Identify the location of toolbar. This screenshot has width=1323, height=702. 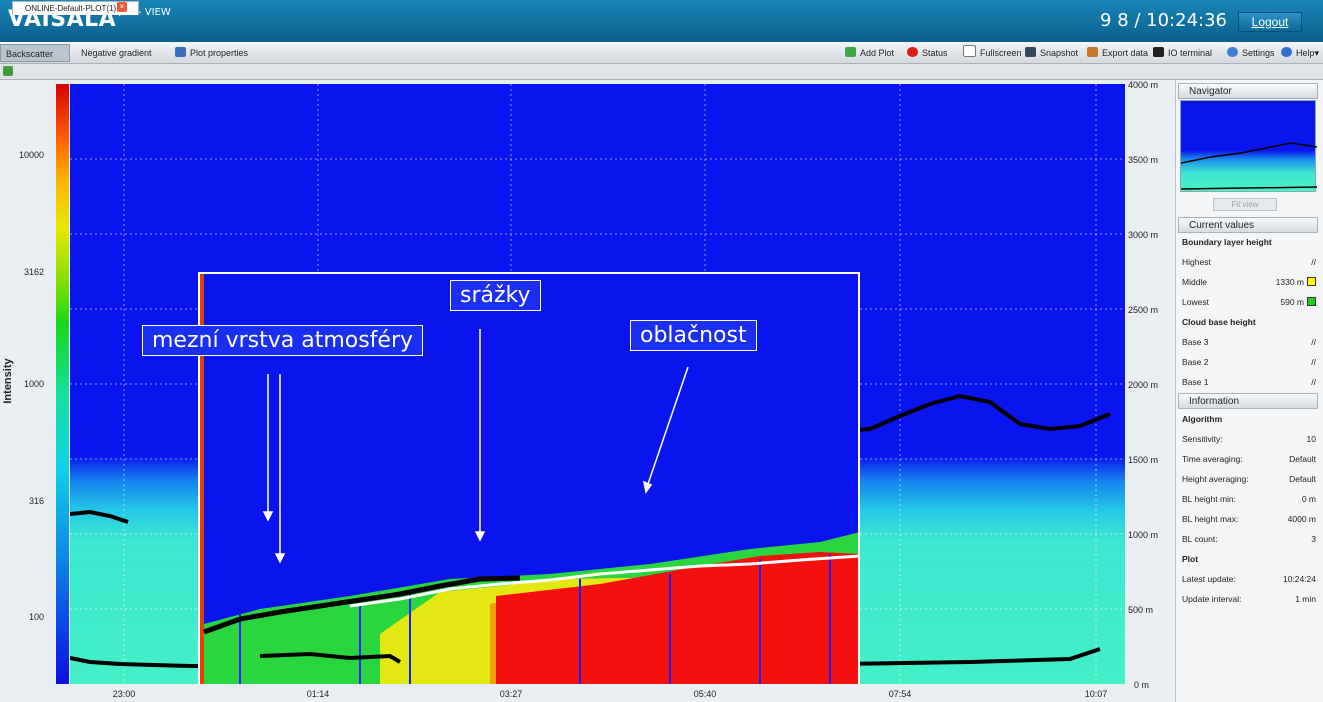
(661, 53).